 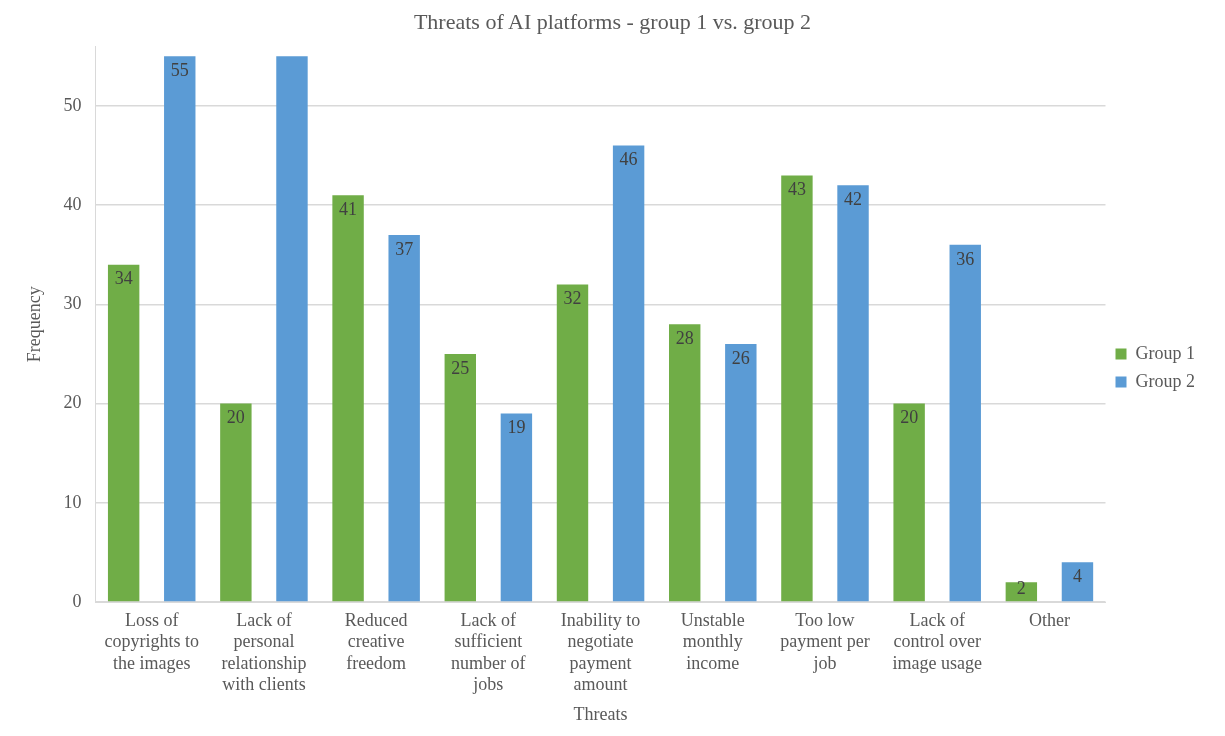 What do you see at coordinates (72, 104) in the screenshot?
I see `y-tick-label: 50` at bounding box center [72, 104].